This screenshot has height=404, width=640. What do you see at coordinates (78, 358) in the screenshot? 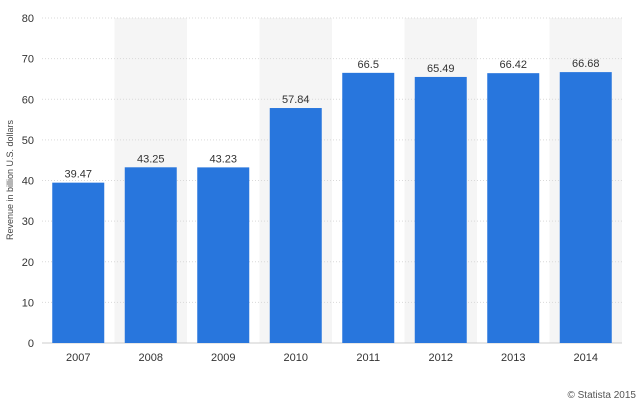
I see `x-tick-label: 2007` at bounding box center [78, 358].